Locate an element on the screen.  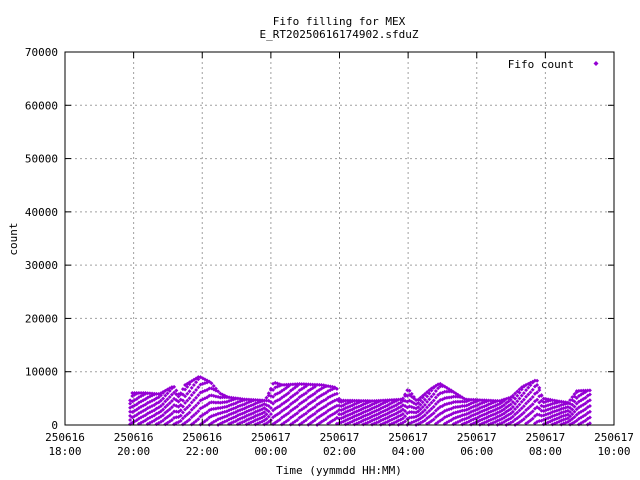
y-tick-label: 50000 is located at coordinates (41, 159).